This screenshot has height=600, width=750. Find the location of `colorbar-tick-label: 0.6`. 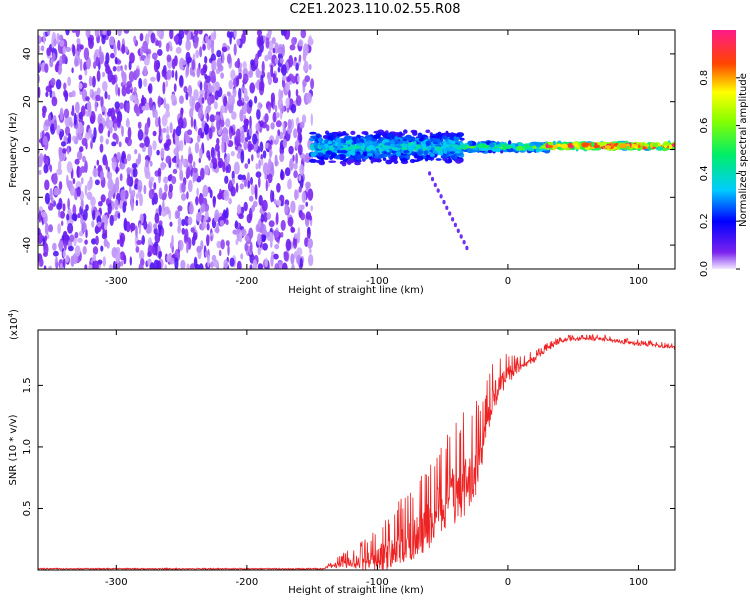

colorbar-tick-label: 0.6 is located at coordinates (704, 126).